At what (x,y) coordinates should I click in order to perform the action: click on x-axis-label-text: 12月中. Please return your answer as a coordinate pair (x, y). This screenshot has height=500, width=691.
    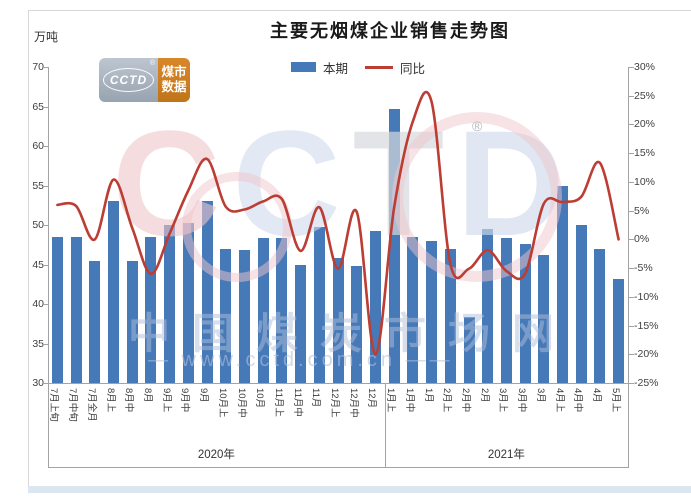
    Looking at the image, I should click on (353, 403).